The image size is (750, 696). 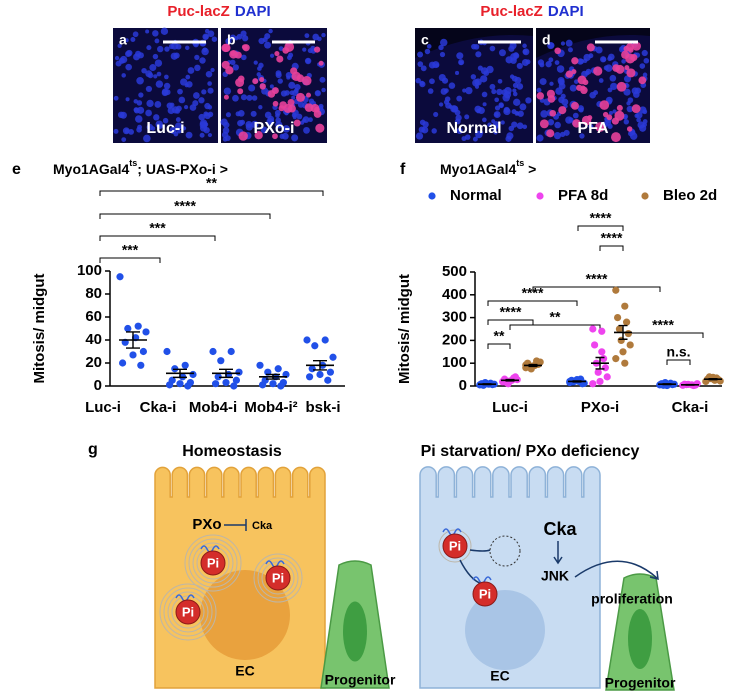 What do you see at coordinates (640, 639) in the screenshot?
I see `progenitor-nucleus` at bounding box center [640, 639].